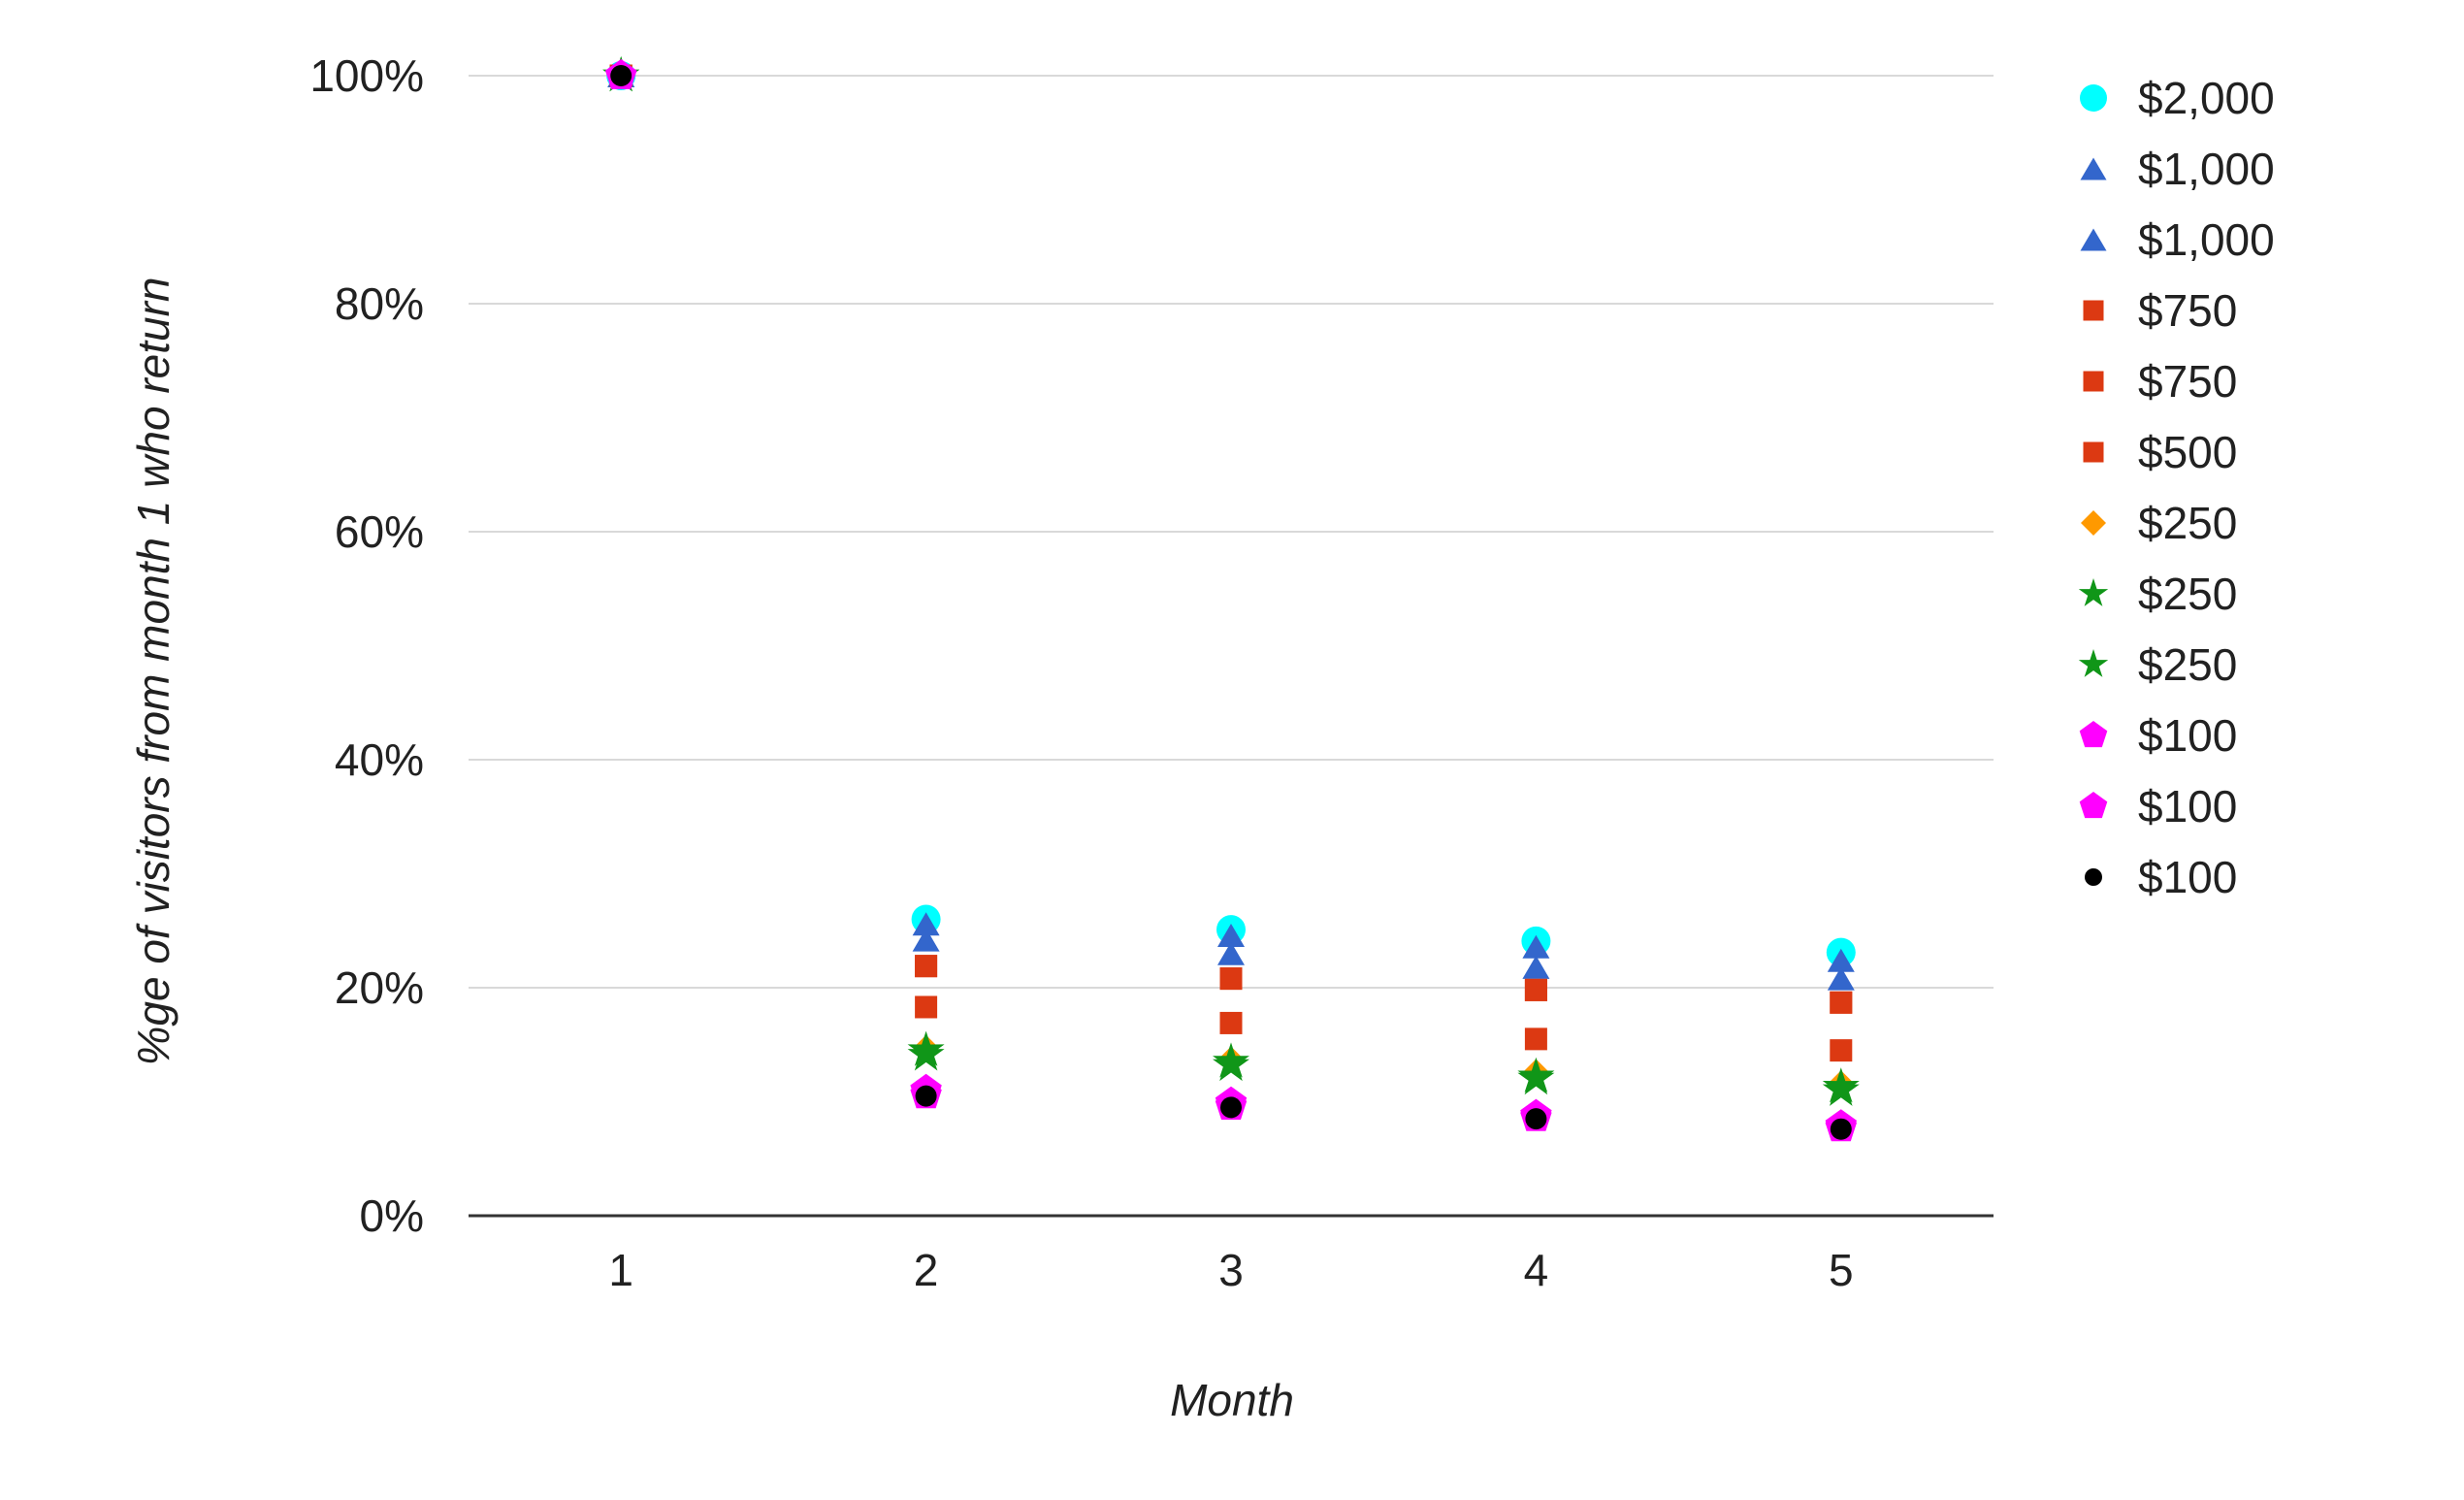 The image size is (2464, 1500). What do you see at coordinates (392, 1215) in the screenshot?
I see `y-tick-label: 0%` at bounding box center [392, 1215].